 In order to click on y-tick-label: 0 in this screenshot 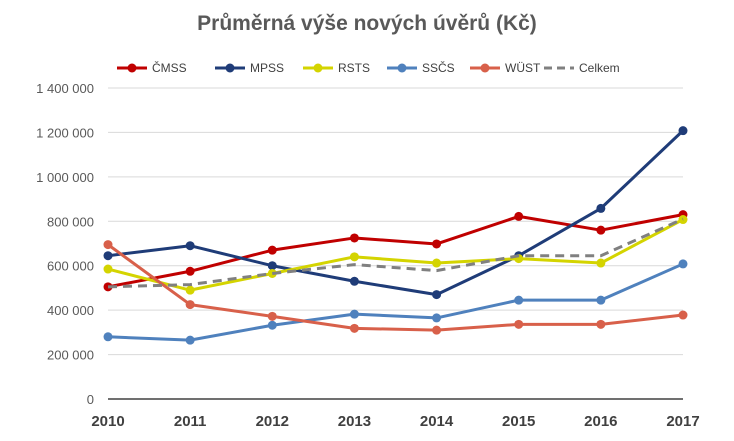, I will do `click(90, 399)`.